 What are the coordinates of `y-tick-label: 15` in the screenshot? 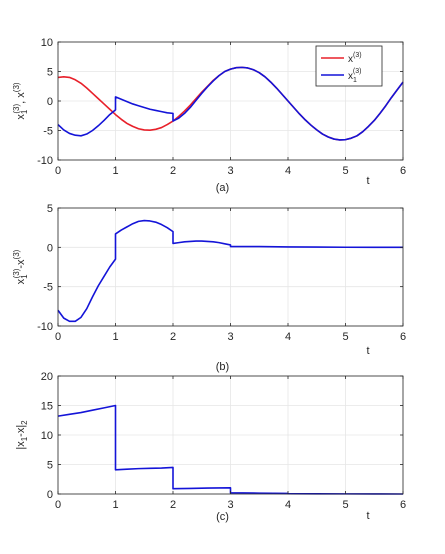 It's located at (47, 407).